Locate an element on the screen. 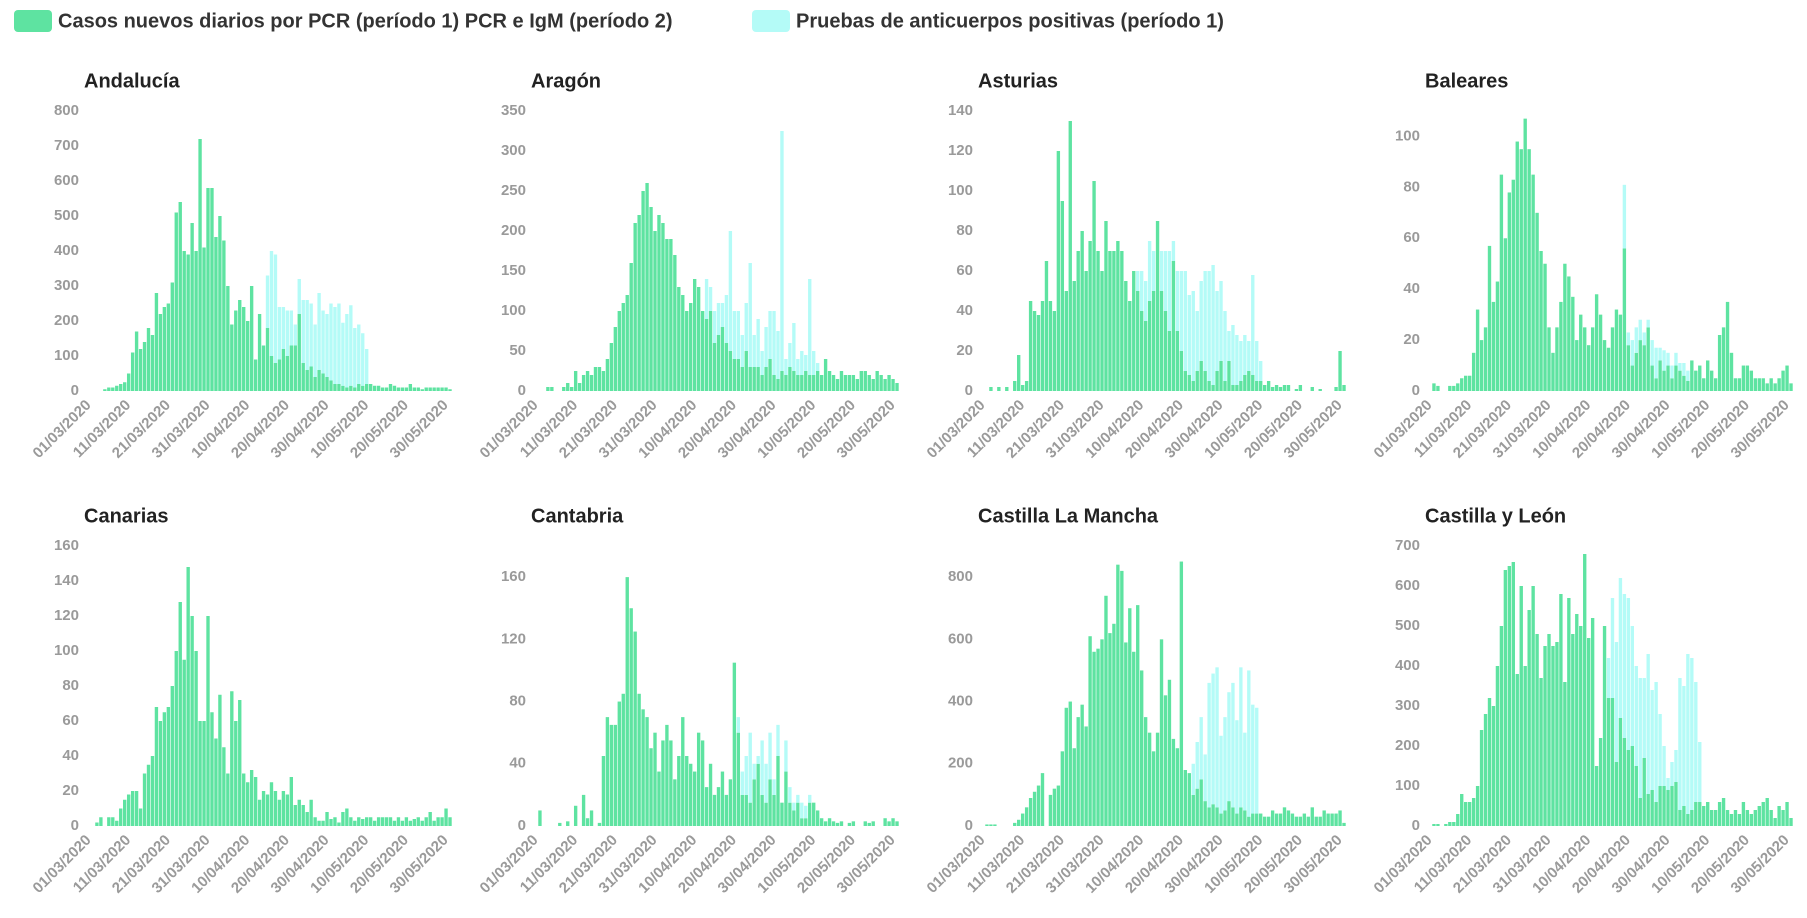  y-tick-label: 400 is located at coordinates (1407, 665).